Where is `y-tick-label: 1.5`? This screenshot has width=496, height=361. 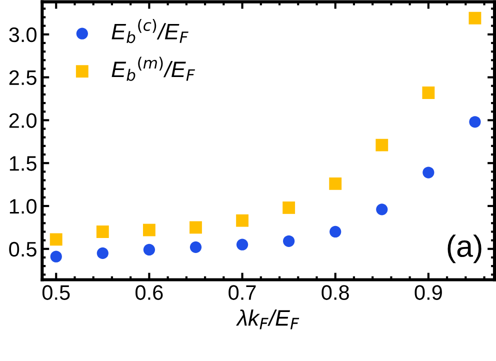
y-tick-label: 1.5 is located at coordinates (23, 163).